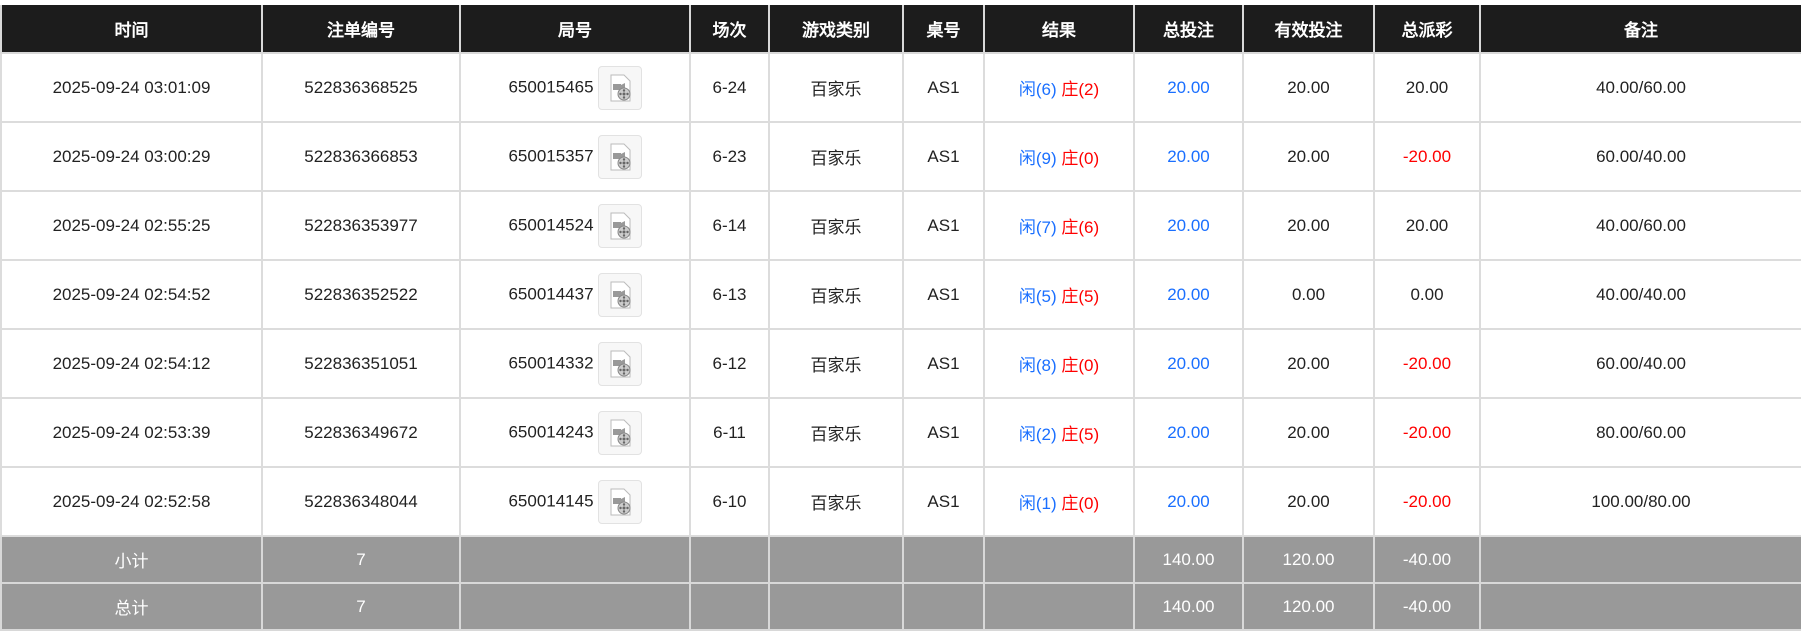  Describe the element at coordinates (1037, 296) in the screenshot. I see `player-result: 闲(5)` at that location.